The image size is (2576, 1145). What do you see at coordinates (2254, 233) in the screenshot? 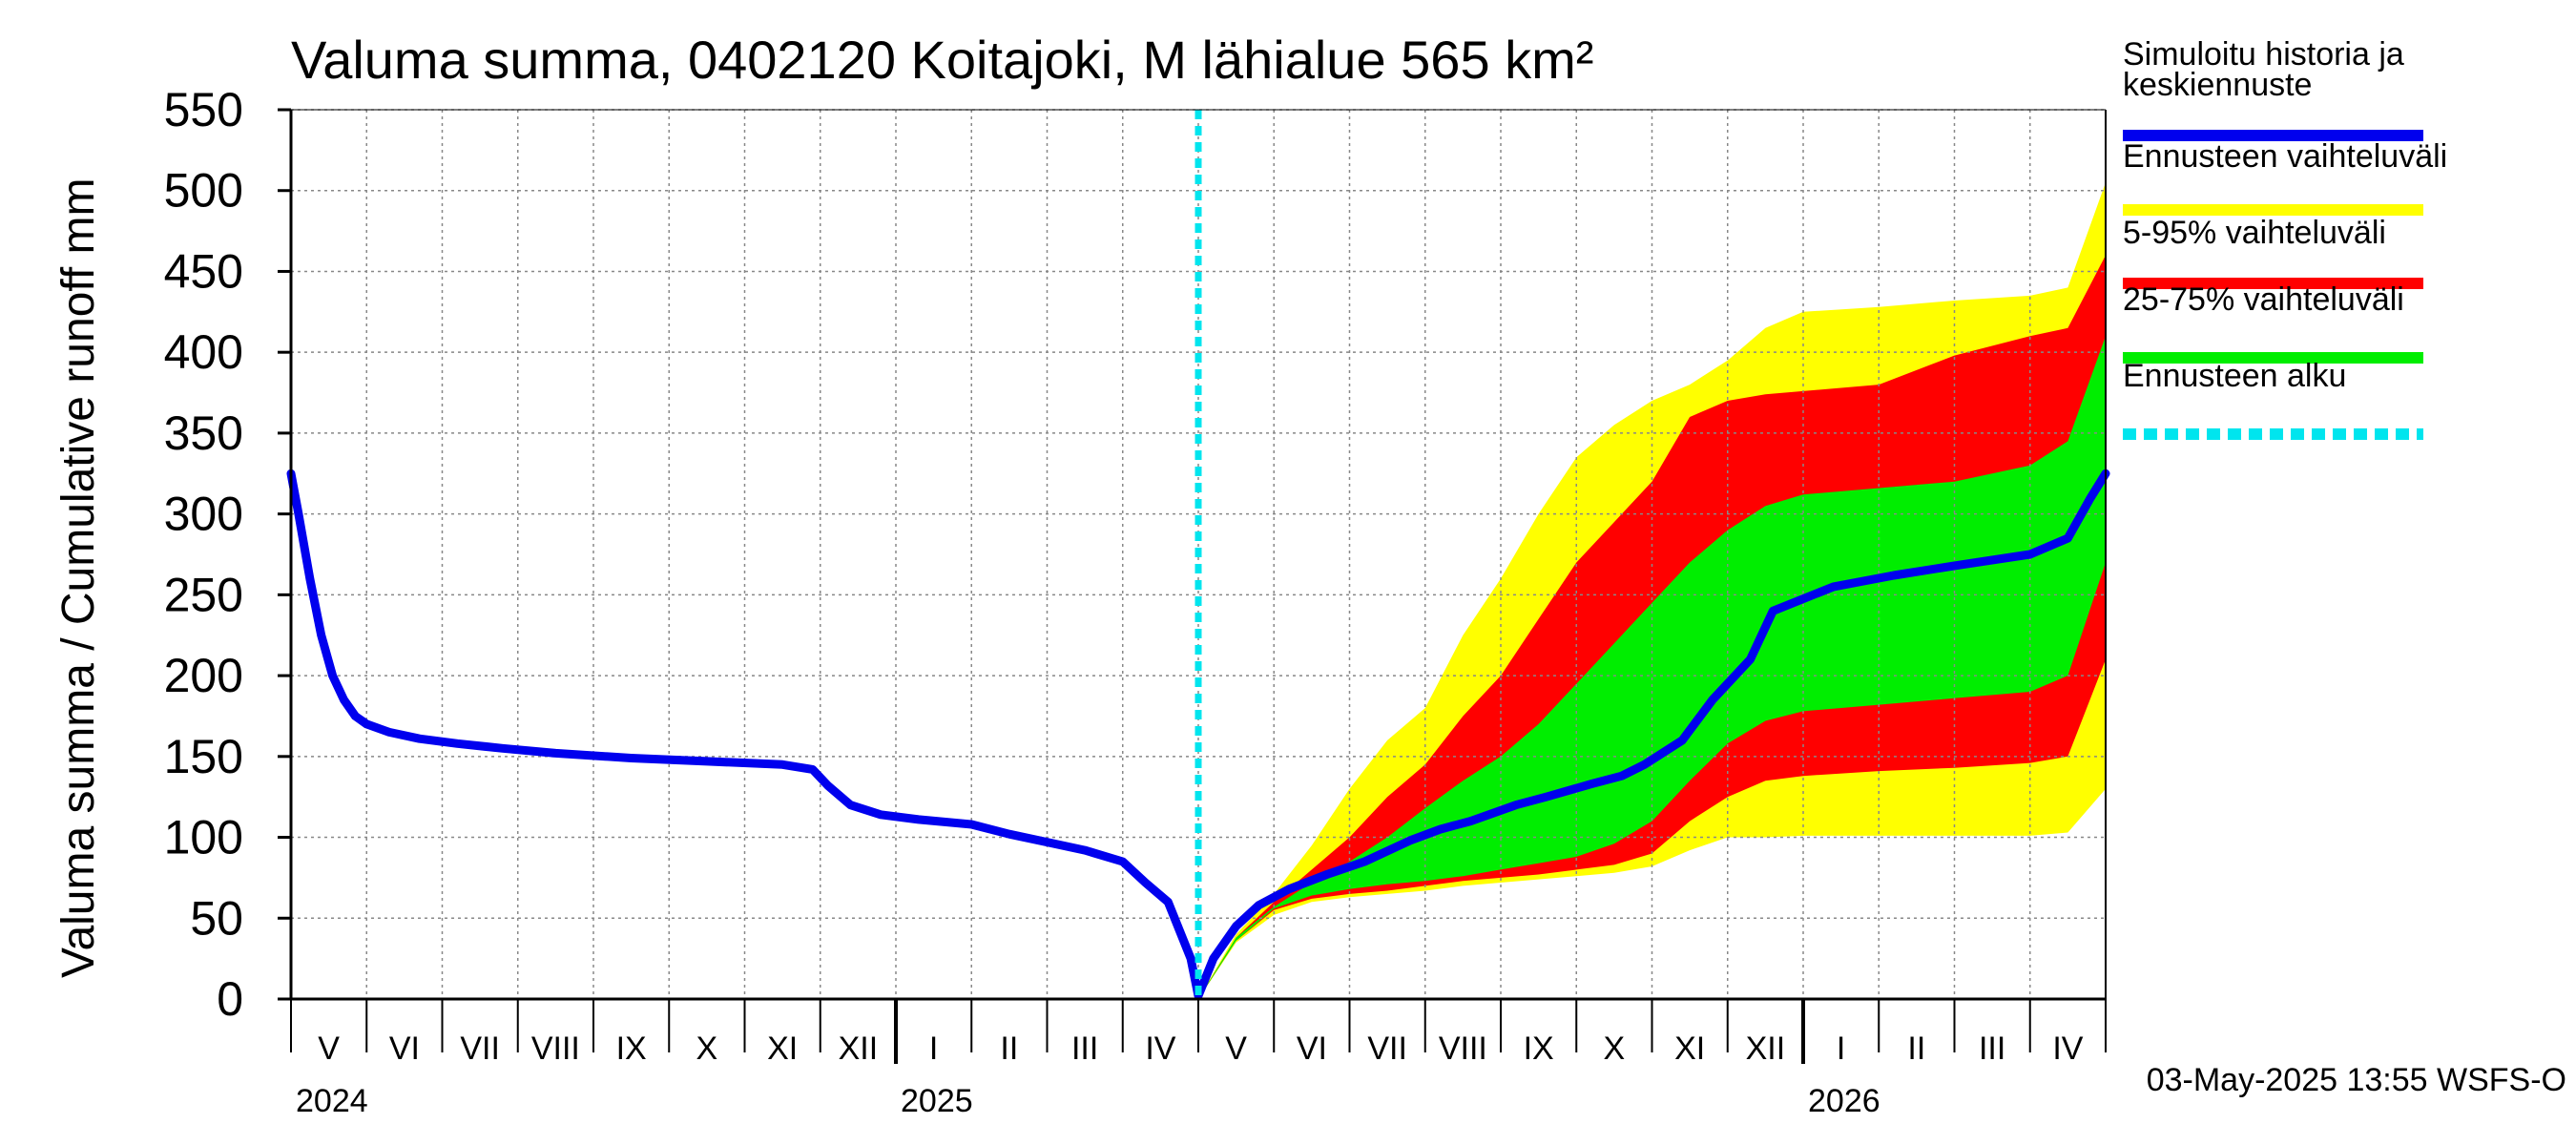
I see `legend-label-3: 5-95% vaihteluväli` at bounding box center [2254, 233].